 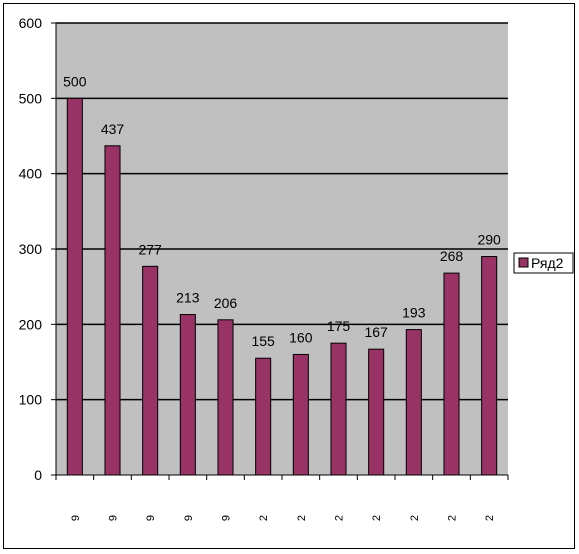 I want to click on data-label: 155, so click(x=263, y=341).